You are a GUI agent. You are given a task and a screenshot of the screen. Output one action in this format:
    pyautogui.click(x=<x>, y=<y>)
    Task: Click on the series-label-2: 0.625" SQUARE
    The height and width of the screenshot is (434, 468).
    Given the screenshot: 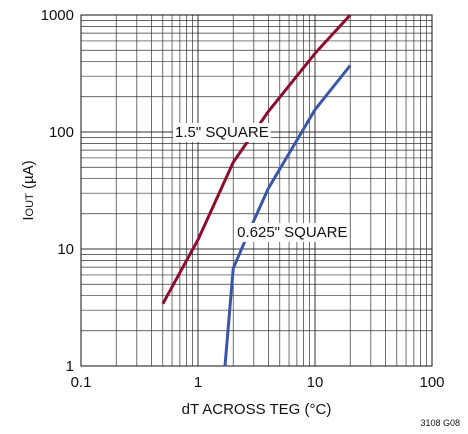 What is the action you would take?
    pyautogui.click(x=292, y=232)
    